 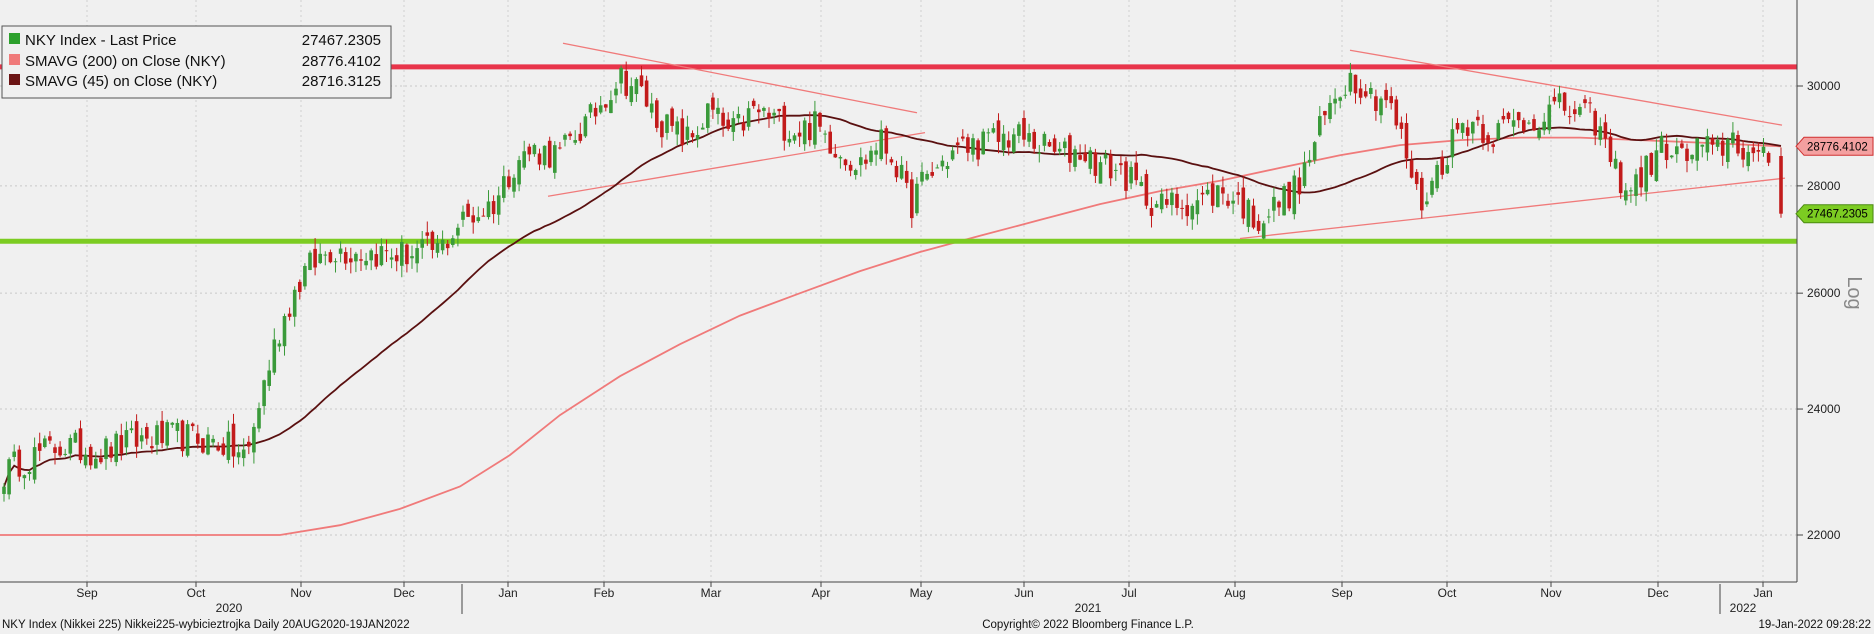 What do you see at coordinates (1824, 535) in the screenshot?
I see `y-tick-label: 22000` at bounding box center [1824, 535].